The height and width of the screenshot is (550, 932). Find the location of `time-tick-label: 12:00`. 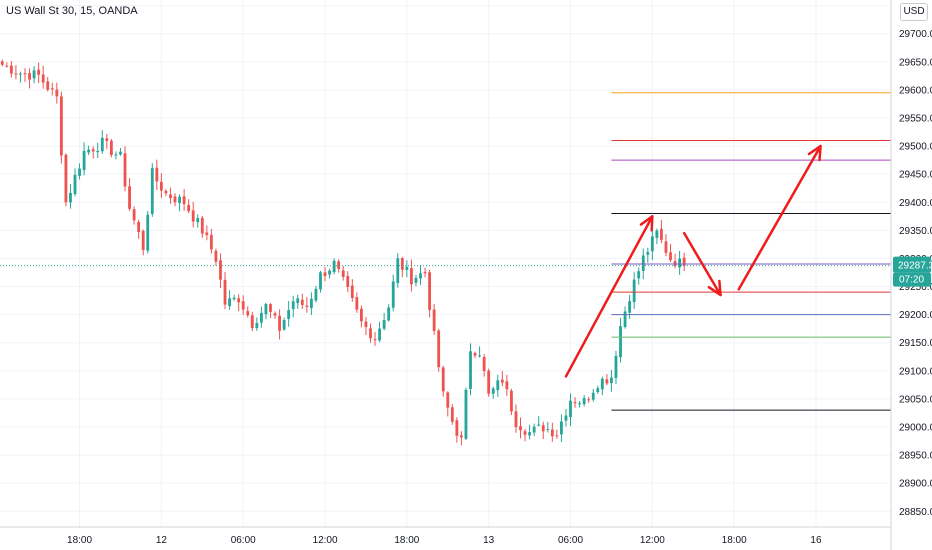

time-tick-label: 12:00 is located at coordinates (652, 540).